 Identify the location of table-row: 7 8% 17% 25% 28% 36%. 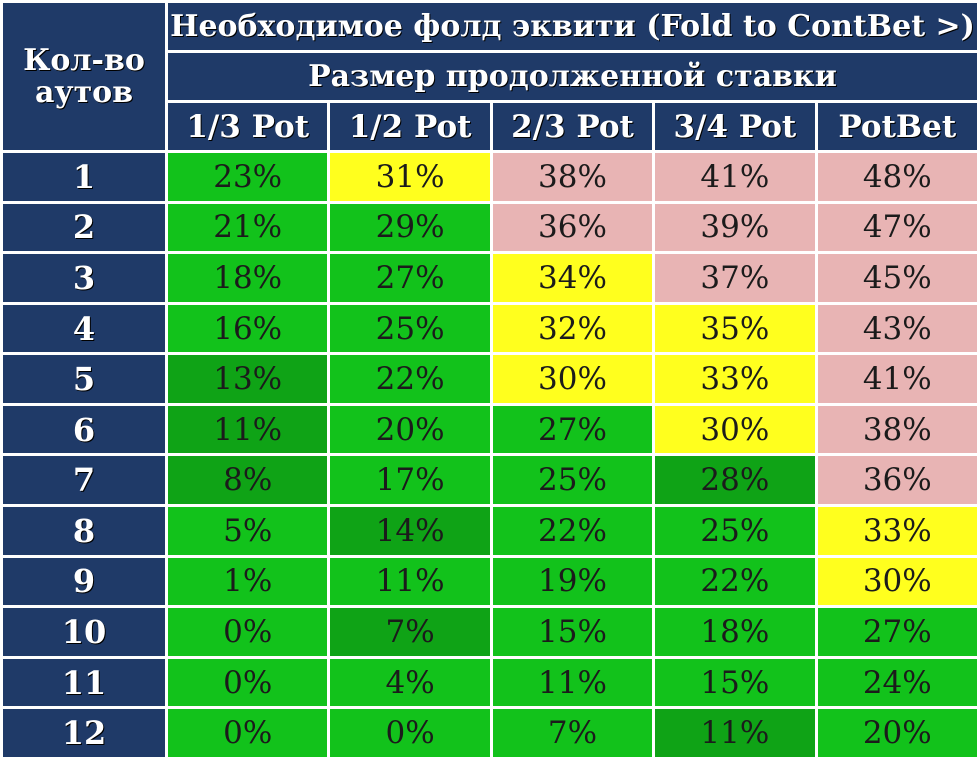
(490, 480).